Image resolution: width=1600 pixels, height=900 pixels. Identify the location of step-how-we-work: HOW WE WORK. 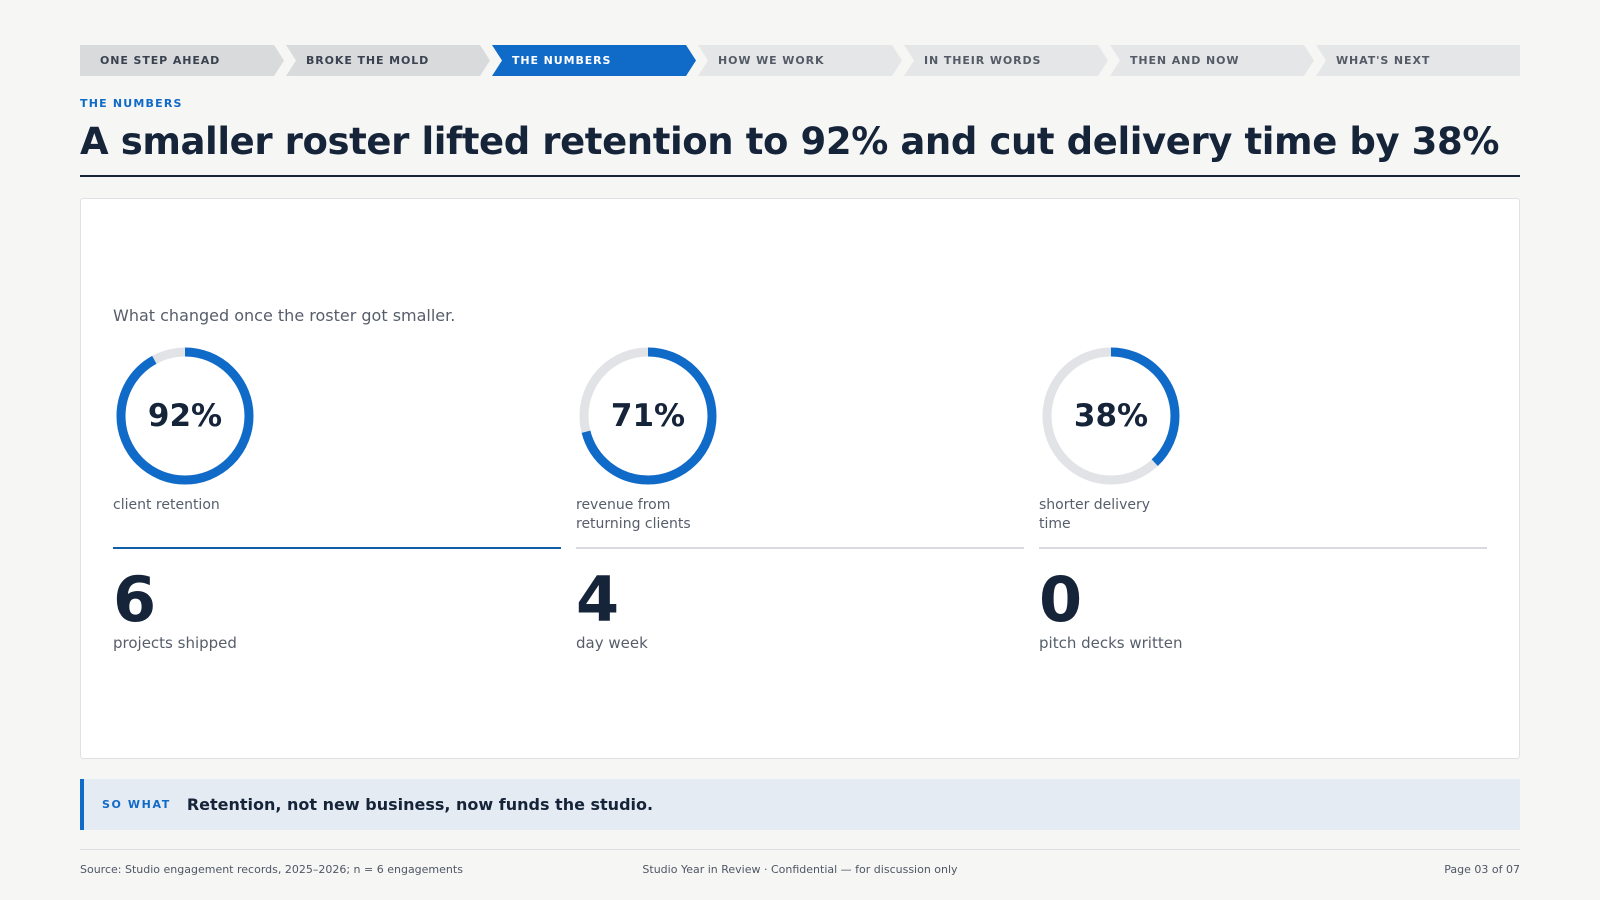
(800, 60).